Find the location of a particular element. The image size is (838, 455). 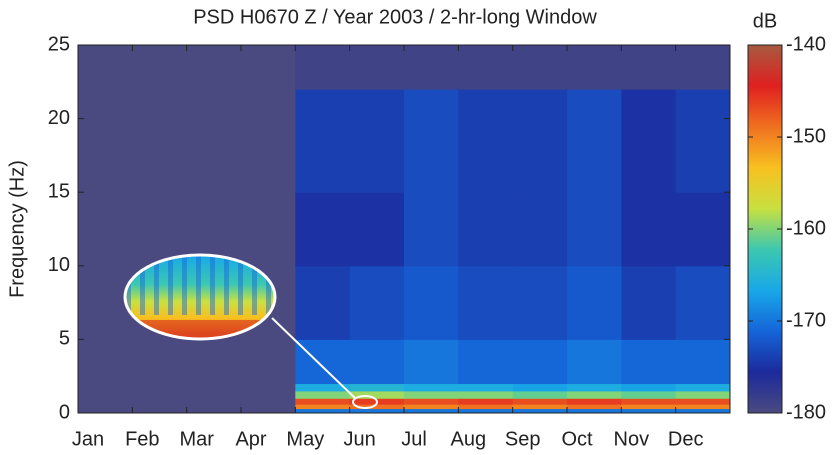

x-tick-label: Dec is located at coordinates (686, 439).